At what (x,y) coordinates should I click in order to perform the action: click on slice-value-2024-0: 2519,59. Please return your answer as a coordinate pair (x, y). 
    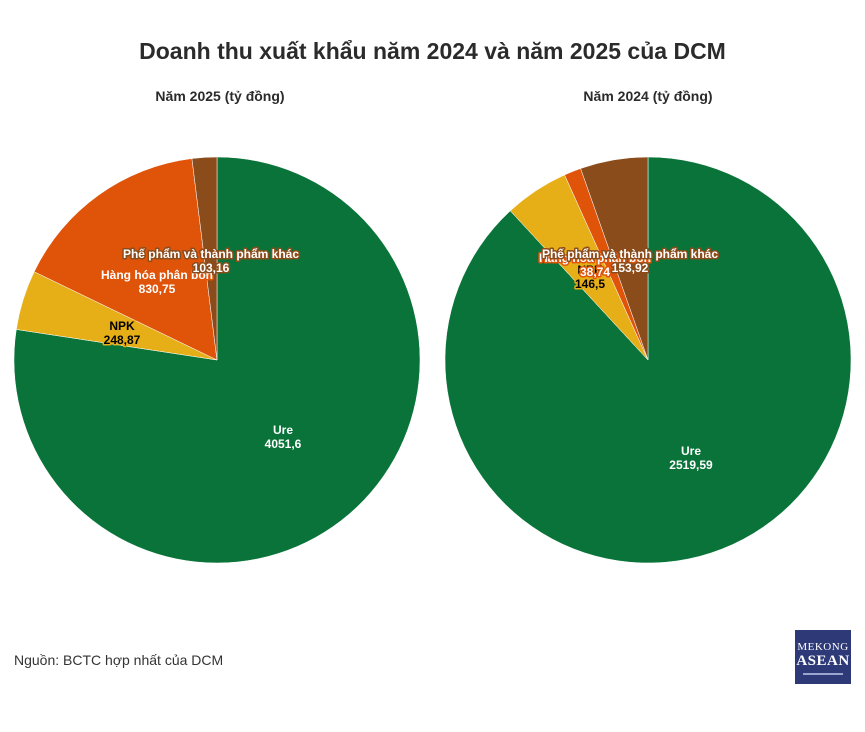
    Looking at the image, I should click on (691, 465).